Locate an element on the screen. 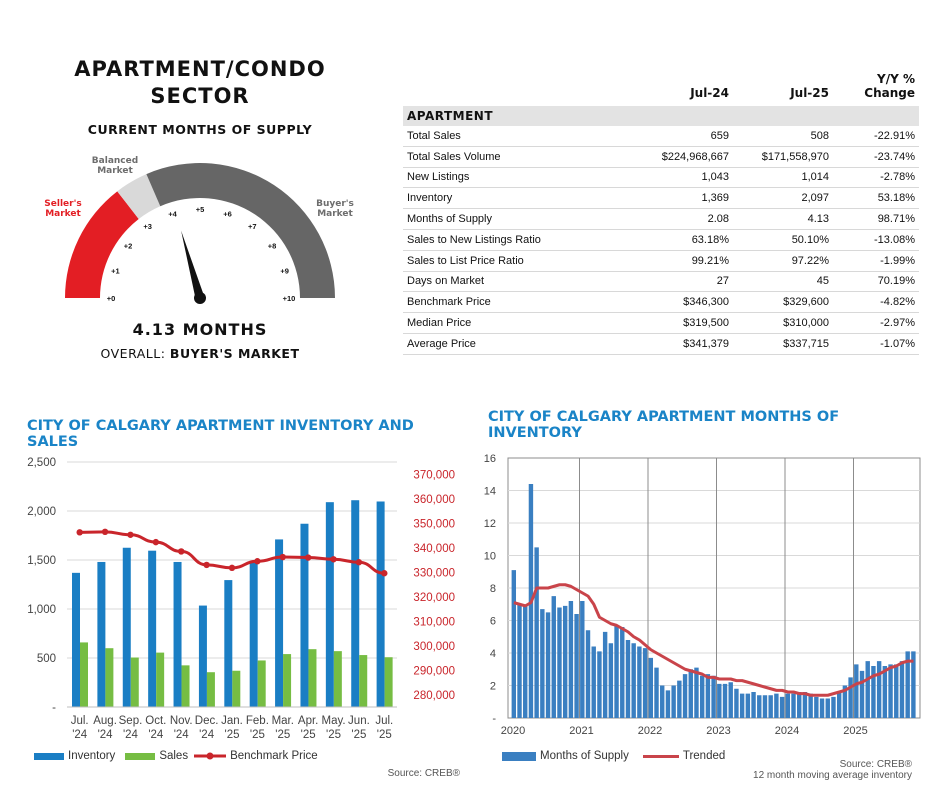 This screenshot has width=943, height=800. sector-title-line1: APARTMENT/CONDO is located at coordinates (200, 69).